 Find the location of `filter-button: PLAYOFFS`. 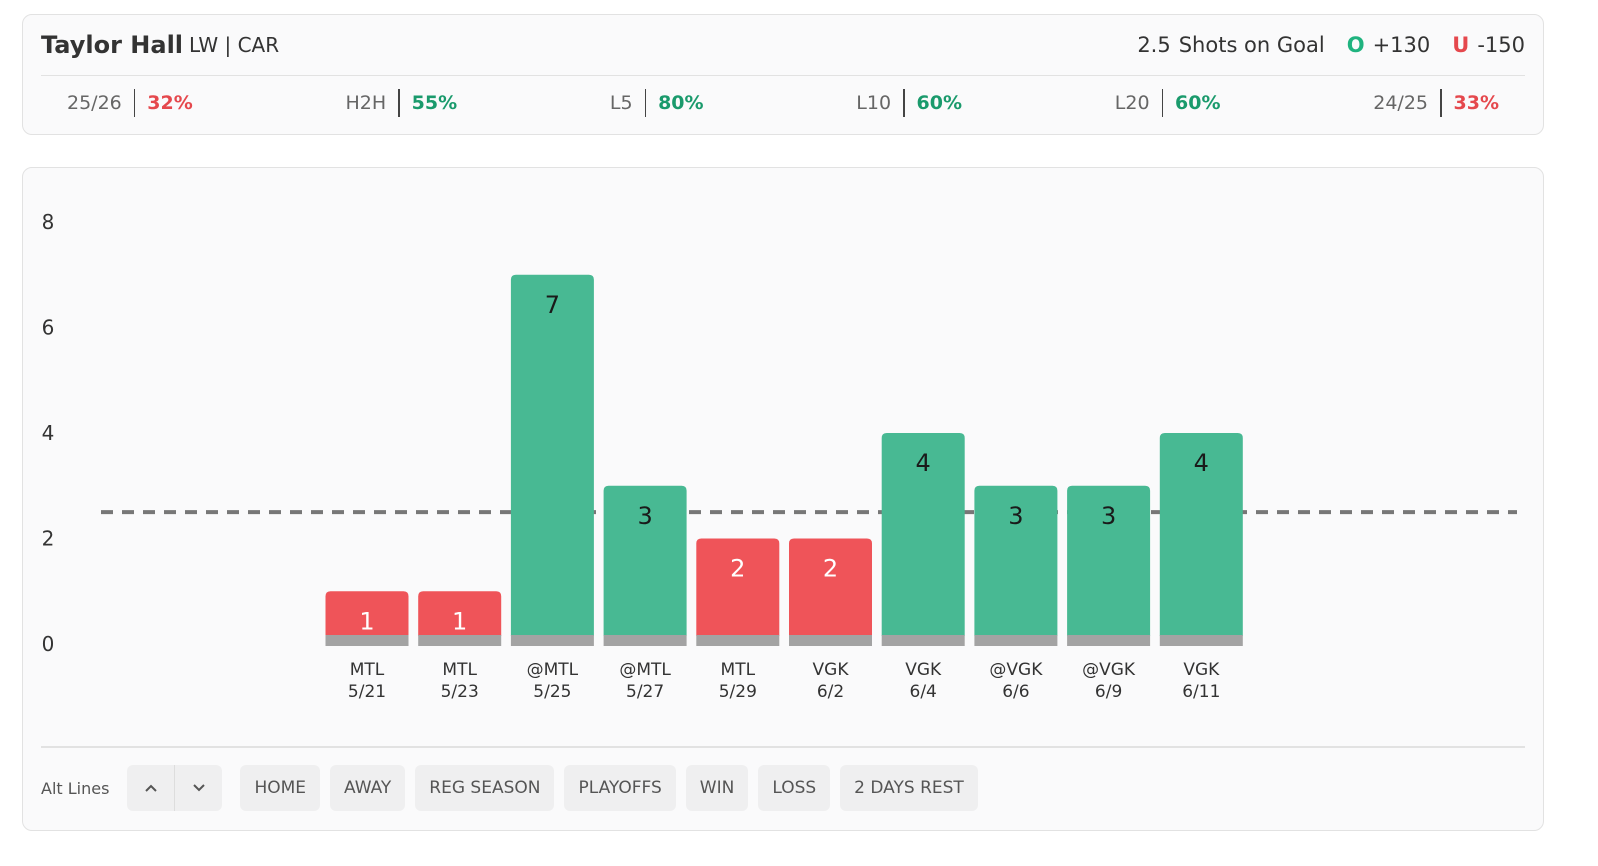

filter-button: PLAYOFFS is located at coordinates (620, 788).